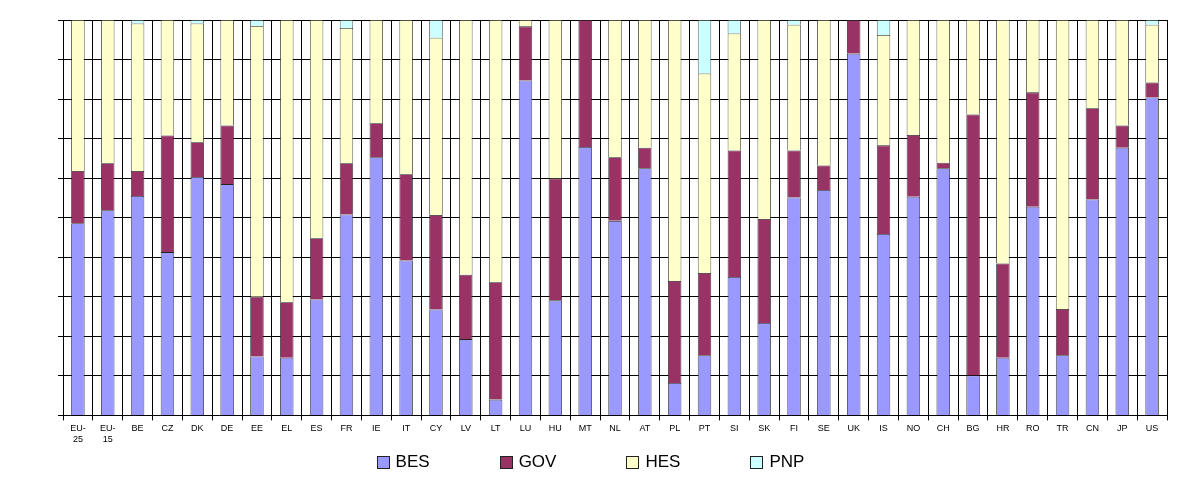  What do you see at coordinates (1152, 428) in the screenshot?
I see `x-tick-label: US` at bounding box center [1152, 428].